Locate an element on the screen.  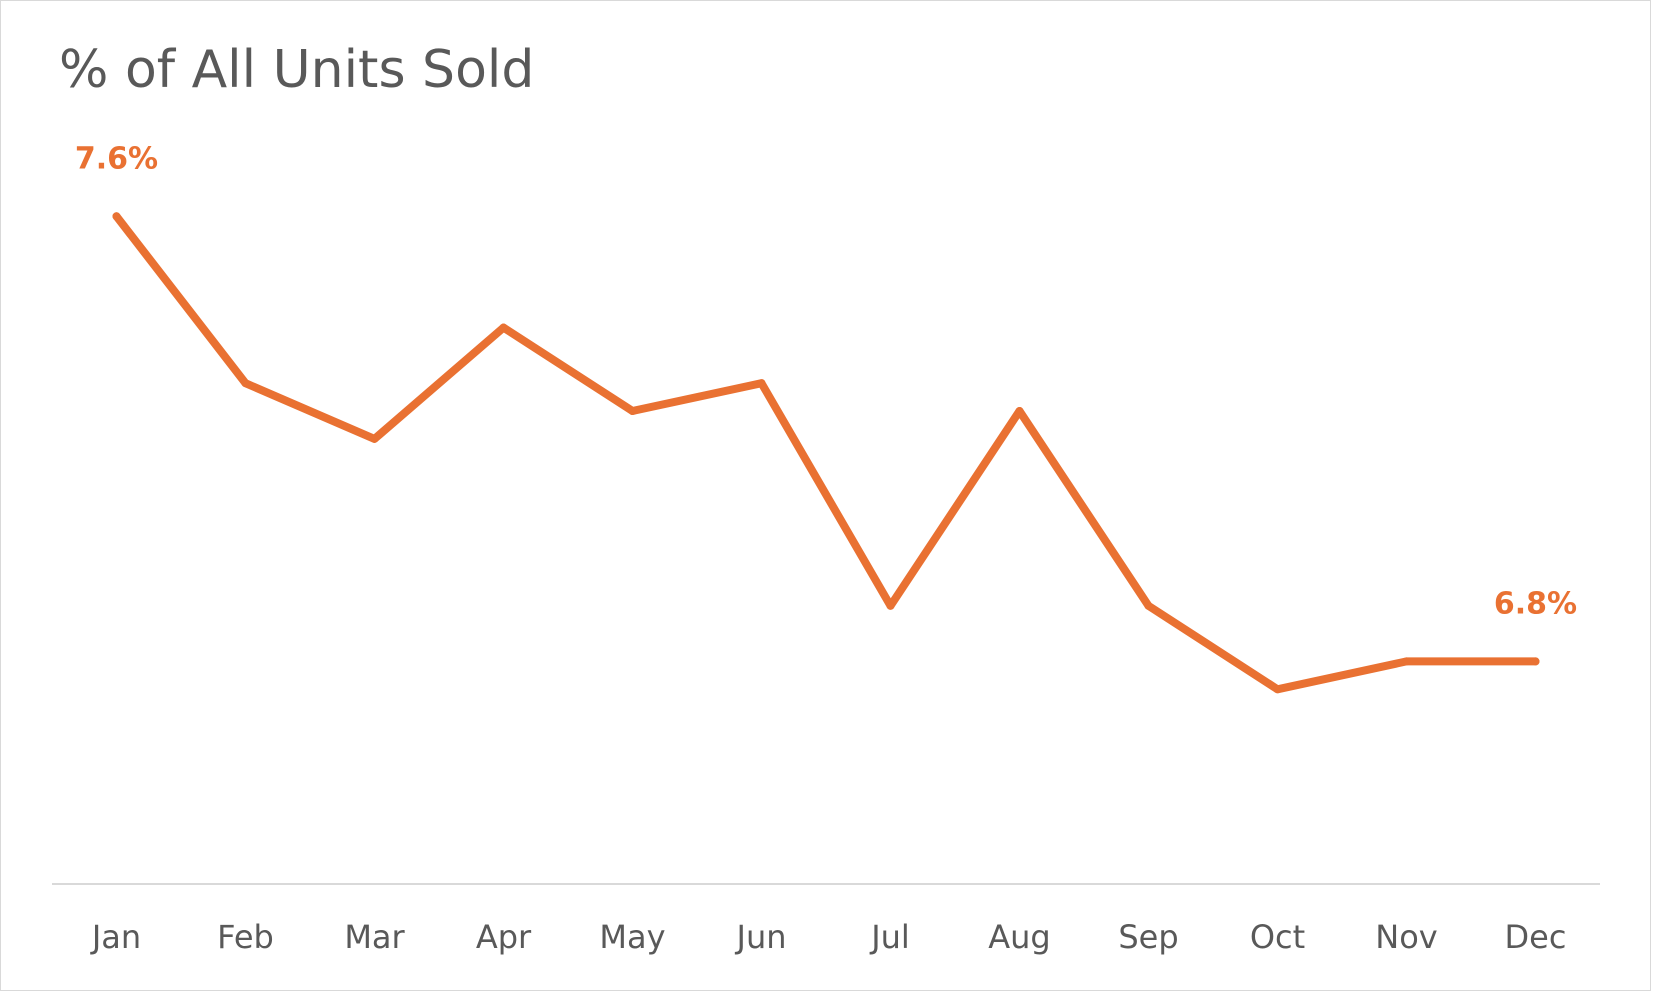
data-point-jan is located at coordinates (116, 216).